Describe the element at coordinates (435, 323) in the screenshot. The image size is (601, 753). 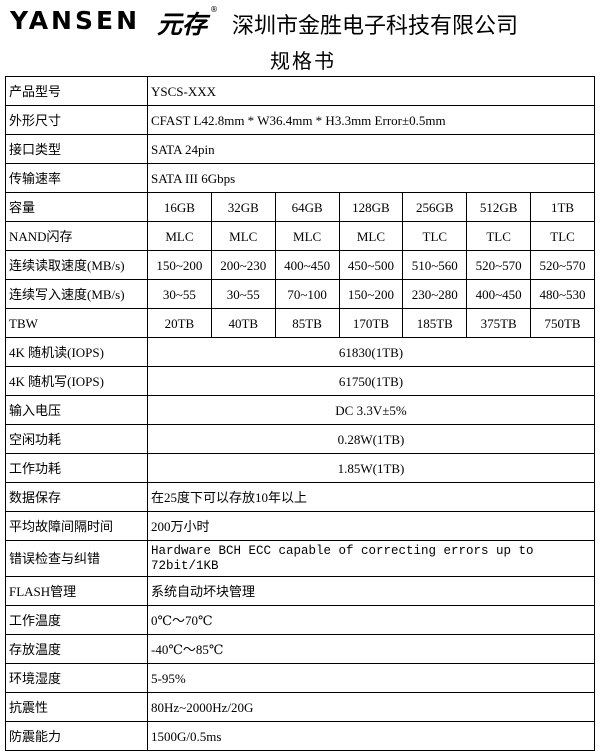
I see `row-value: 185TB` at that location.